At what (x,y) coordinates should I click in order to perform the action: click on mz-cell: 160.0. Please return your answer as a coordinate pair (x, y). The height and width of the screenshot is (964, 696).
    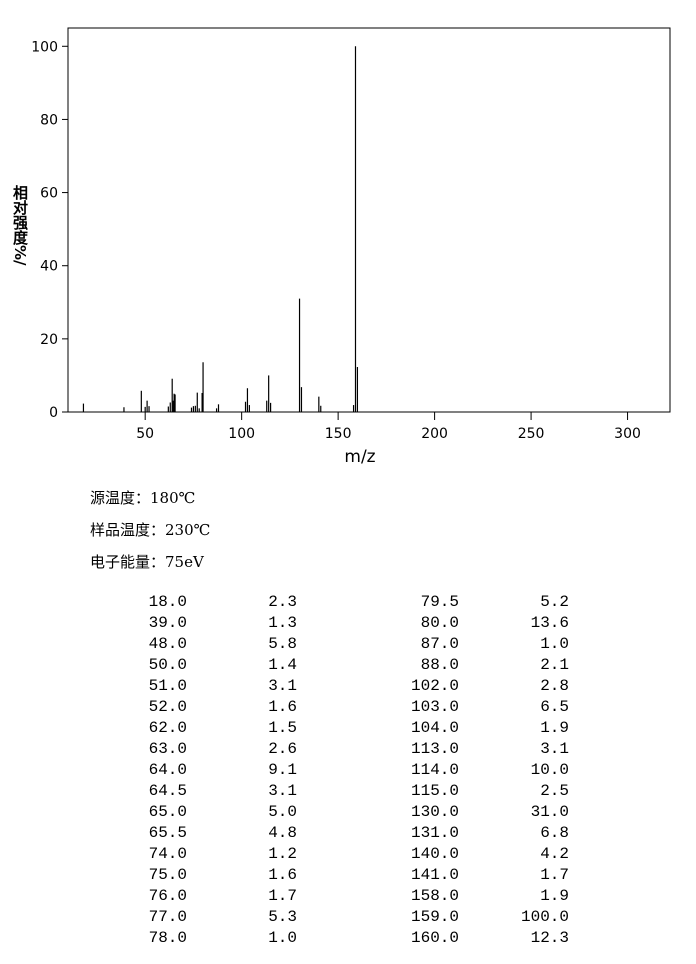
    Looking at the image, I should click on (435, 938).